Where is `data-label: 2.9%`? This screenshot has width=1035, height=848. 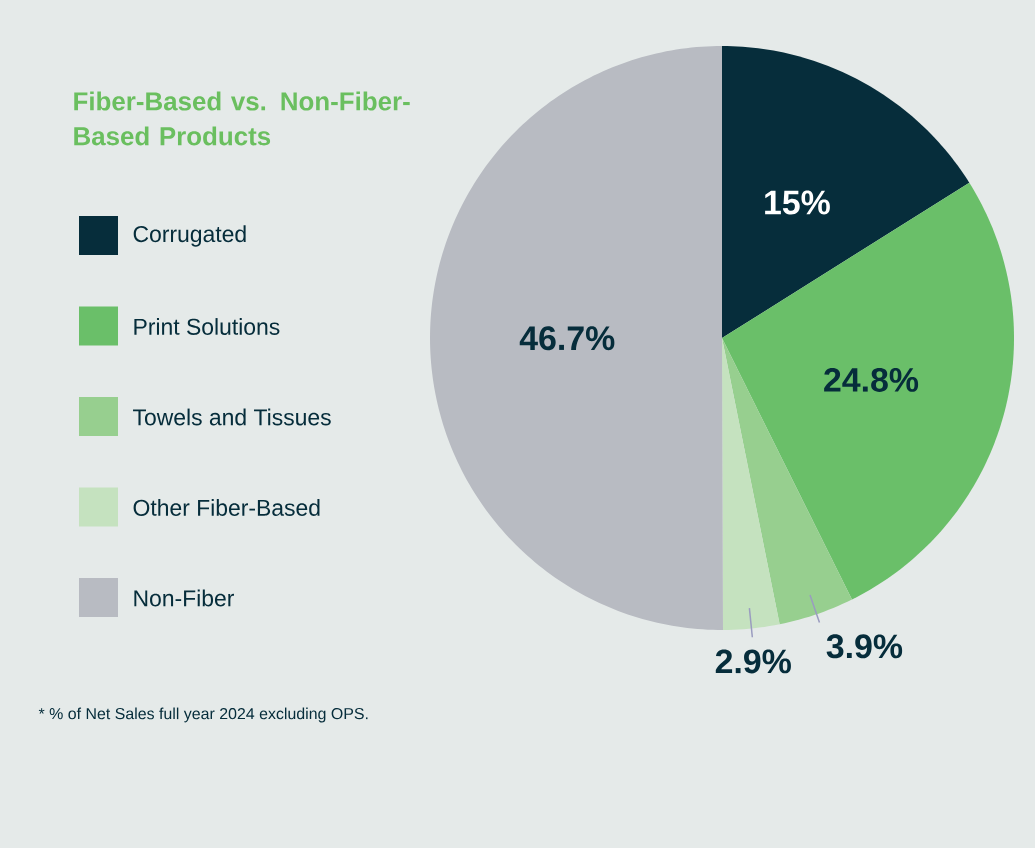 data-label: 2.9% is located at coordinates (753, 661).